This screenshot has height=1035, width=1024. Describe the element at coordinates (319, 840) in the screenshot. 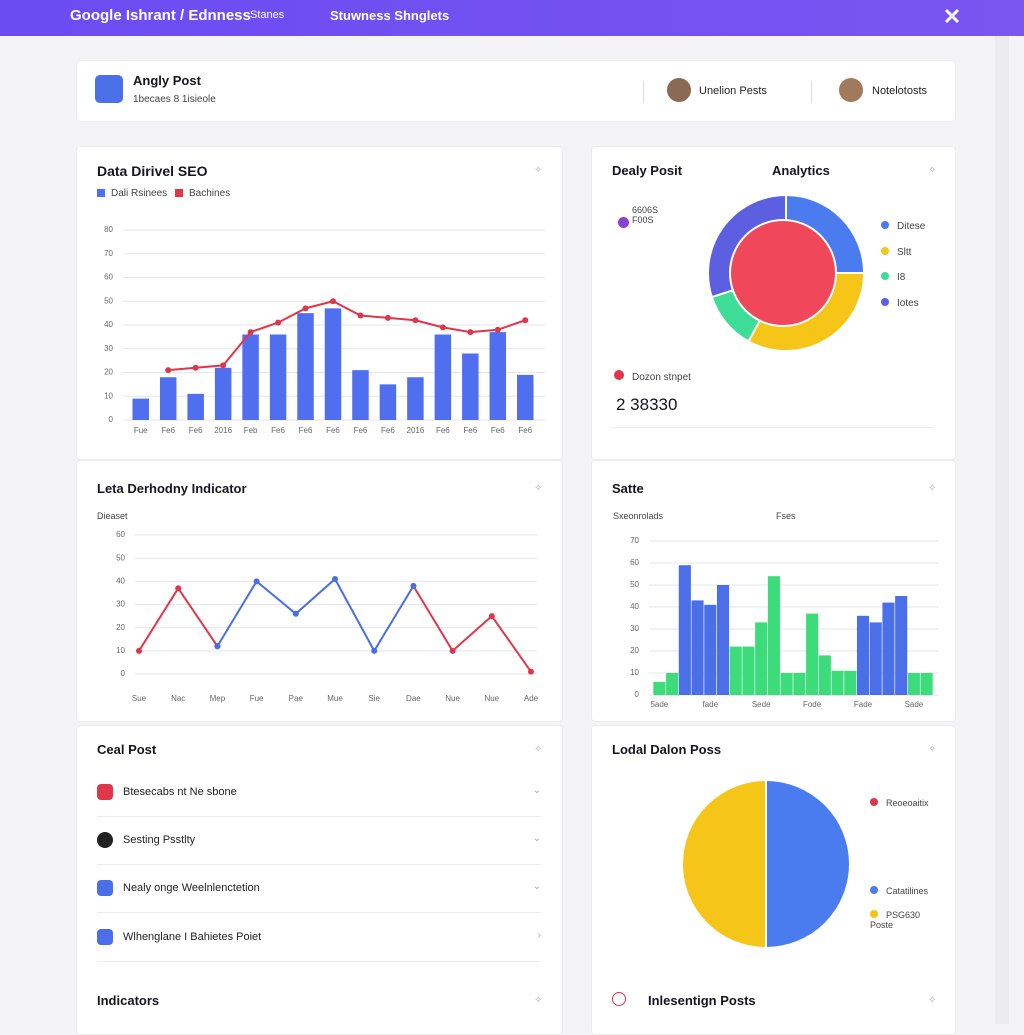

I see `list-item: Sesting Psstlty ⌄` at that location.